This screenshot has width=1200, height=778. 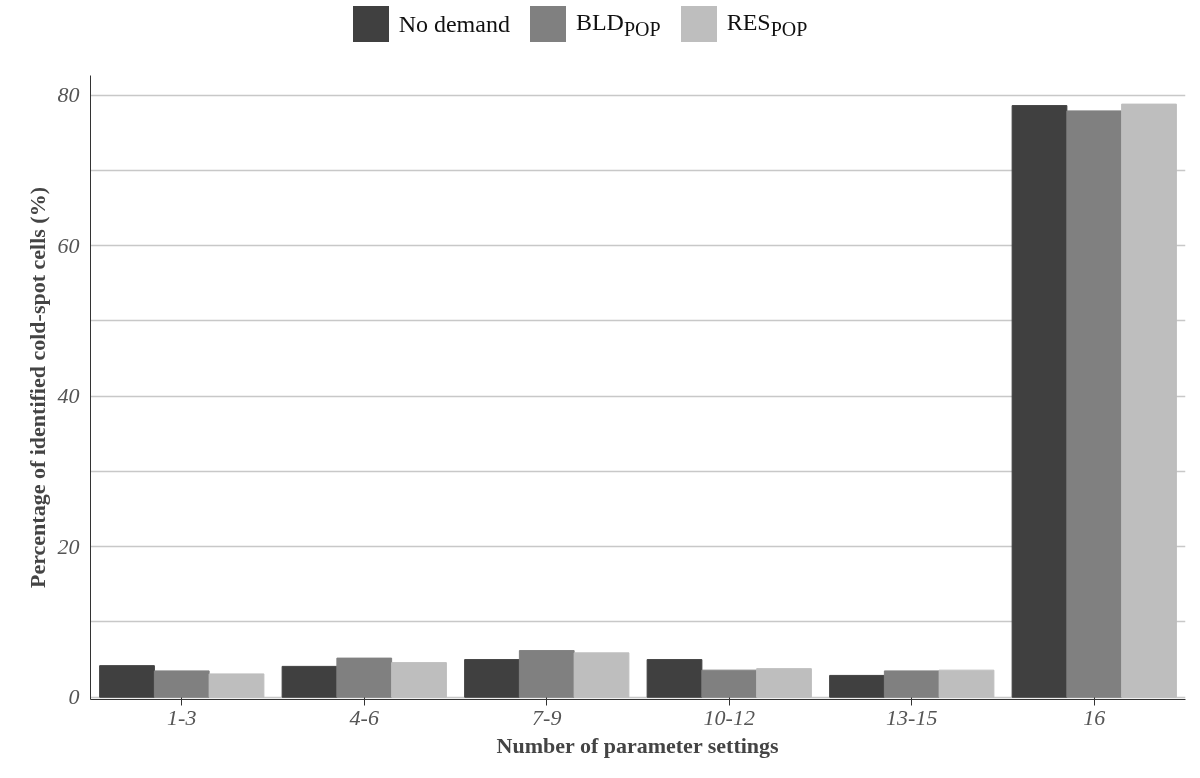 I want to click on y-tick-label: 20, so click(x=68, y=546).